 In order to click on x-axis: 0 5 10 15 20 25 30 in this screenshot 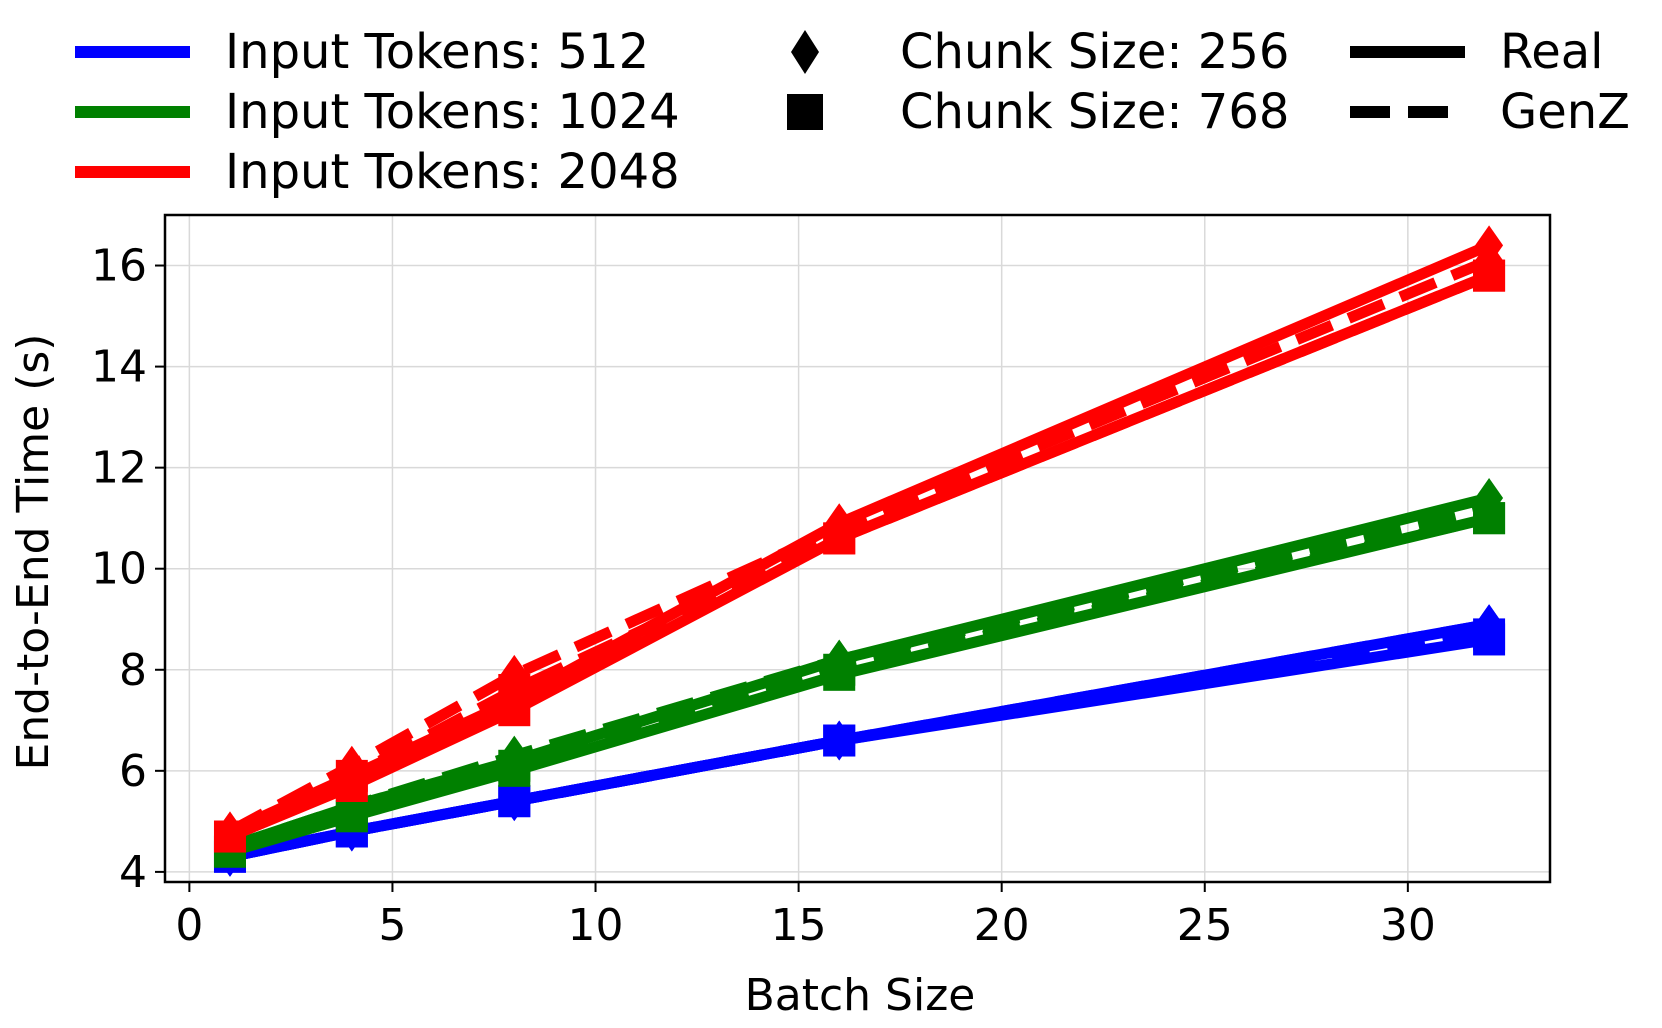, I will do `click(805, 916)`.